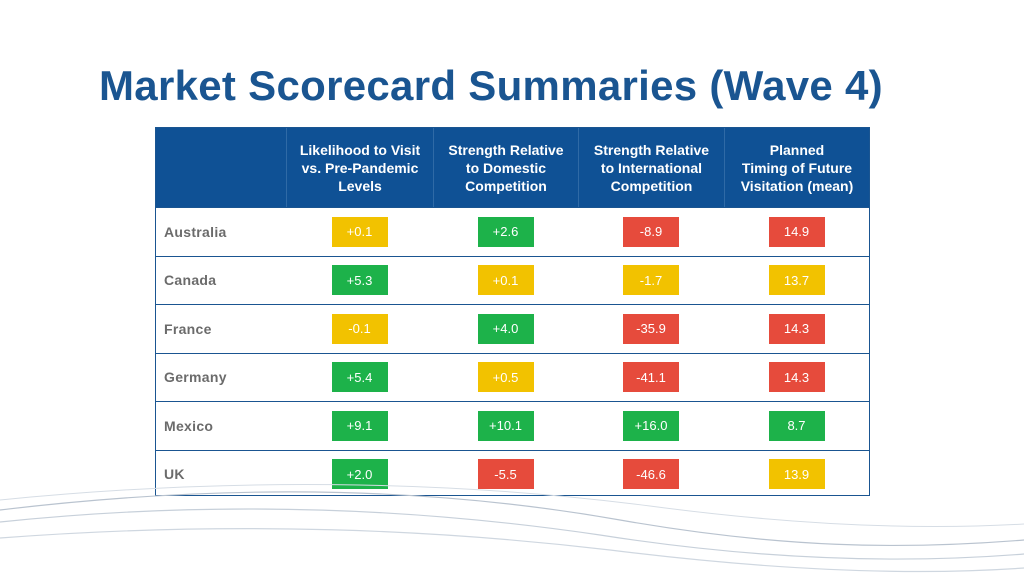 The image size is (1024, 576). Describe the element at coordinates (796, 474) in the screenshot. I see `score-badge: 13.9` at that location.